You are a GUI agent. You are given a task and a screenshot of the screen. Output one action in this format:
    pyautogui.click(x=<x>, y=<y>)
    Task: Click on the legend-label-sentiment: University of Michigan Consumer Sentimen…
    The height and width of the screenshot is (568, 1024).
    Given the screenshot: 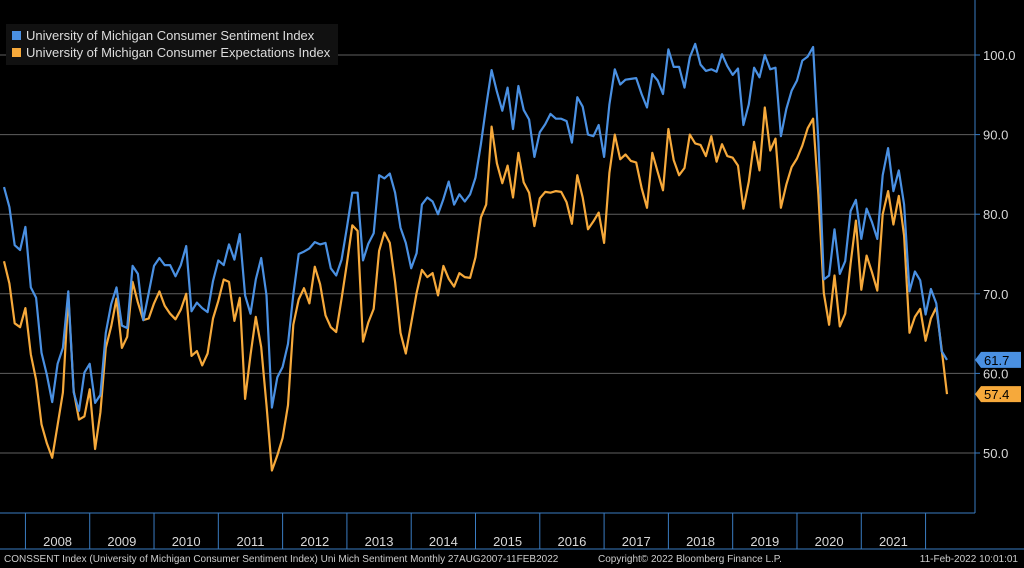 What is the action you would take?
    pyautogui.click(x=170, y=35)
    